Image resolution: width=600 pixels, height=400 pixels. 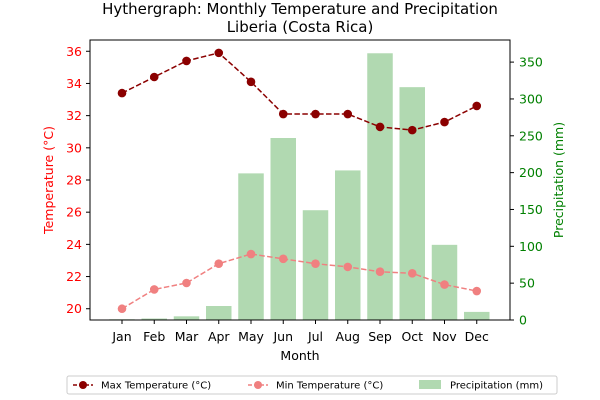 I want to click on min-temp-point-feb, so click(x=154, y=289).